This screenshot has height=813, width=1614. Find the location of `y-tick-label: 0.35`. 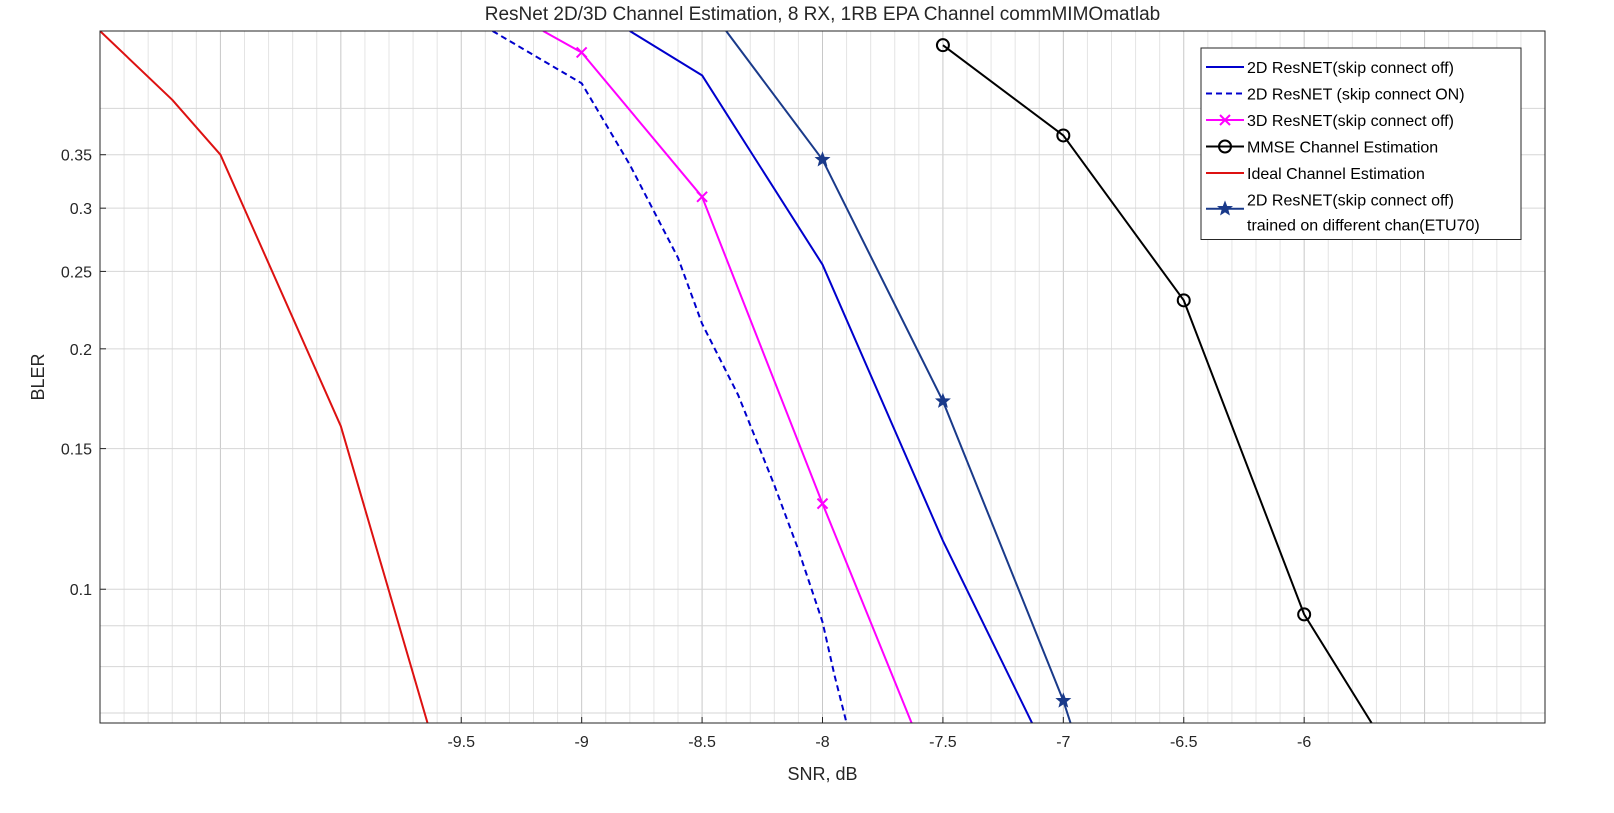

y-tick-label: 0.35 is located at coordinates (76, 156).